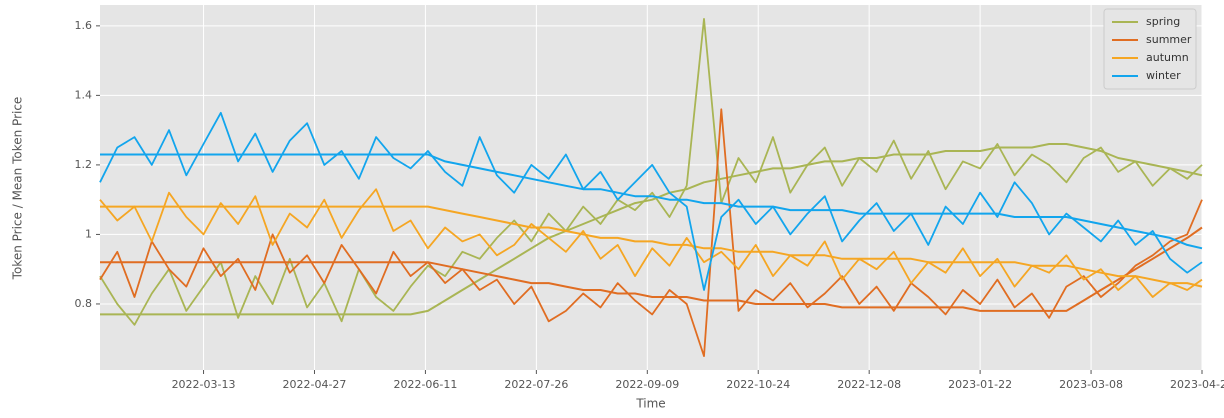 Image resolution: width=1224 pixels, height=418 pixels. What do you see at coordinates (315, 384) in the screenshot?
I see `x-tick-label: 2022-04-27` at bounding box center [315, 384].